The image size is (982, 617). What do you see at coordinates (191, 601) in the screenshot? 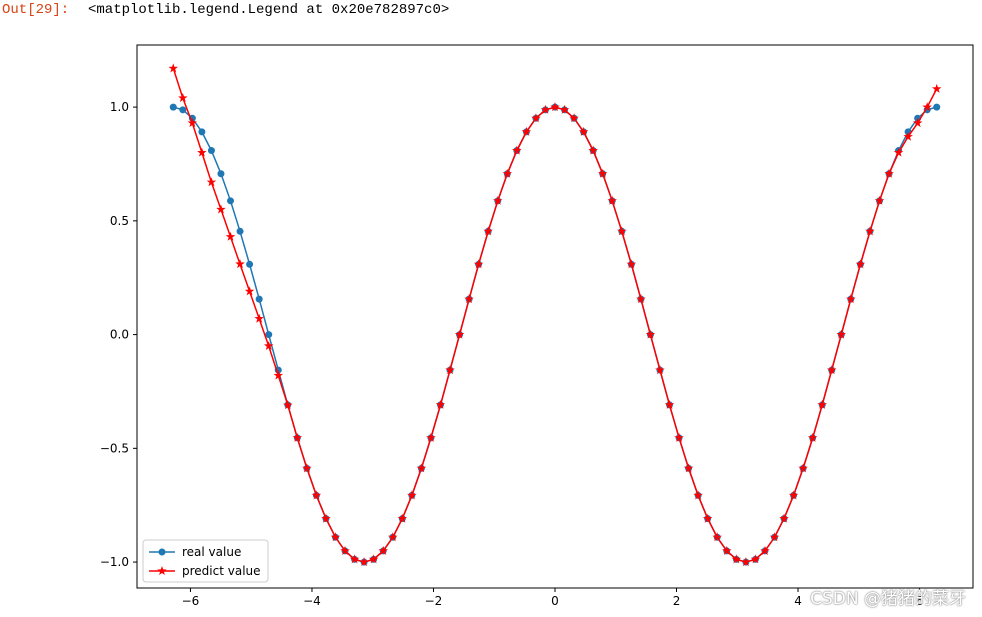
I see `x-tick-label: −6` at bounding box center [191, 601].